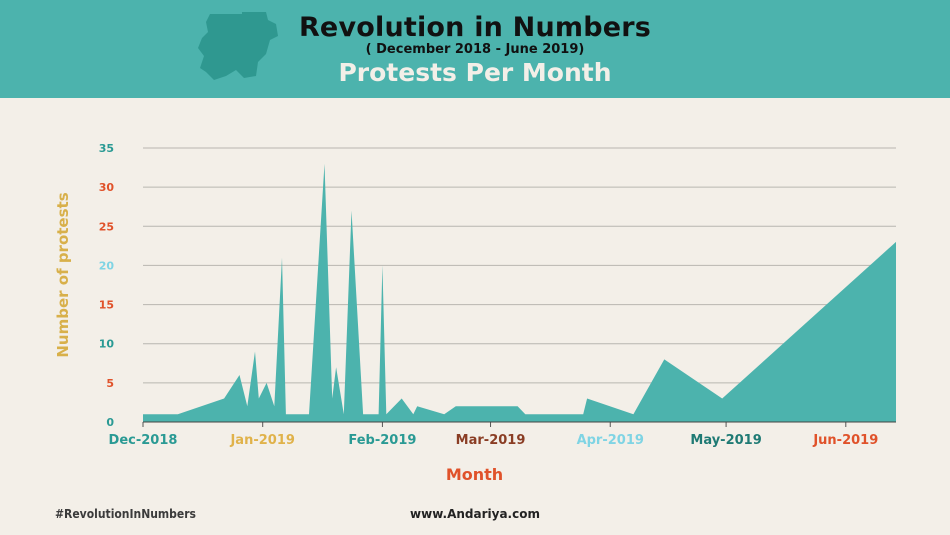 This screenshot has width=950, height=535. What do you see at coordinates (106, 148) in the screenshot?
I see `y-tick-label: 35` at bounding box center [106, 148].